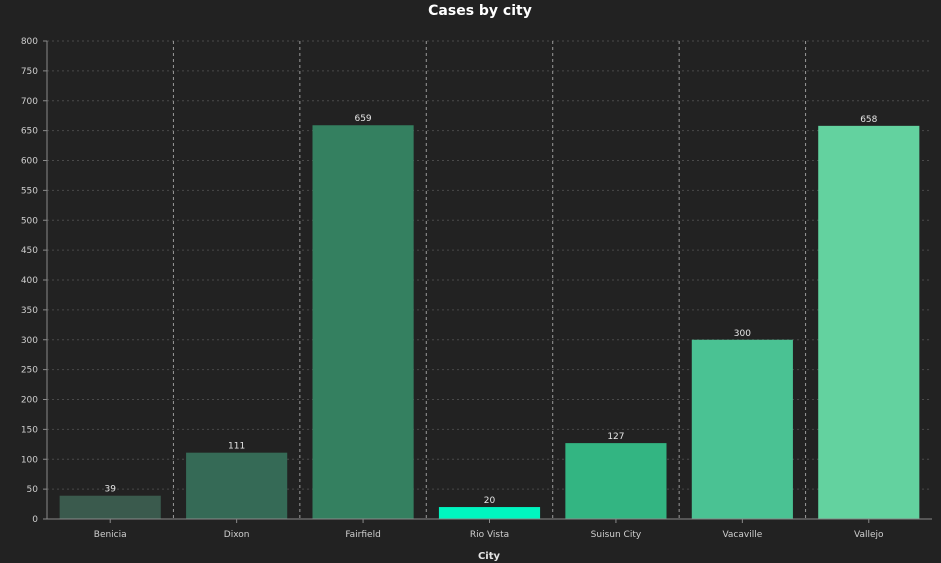 The image size is (941, 563). I want to click on y-tick-label: 200, so click(29, 401).